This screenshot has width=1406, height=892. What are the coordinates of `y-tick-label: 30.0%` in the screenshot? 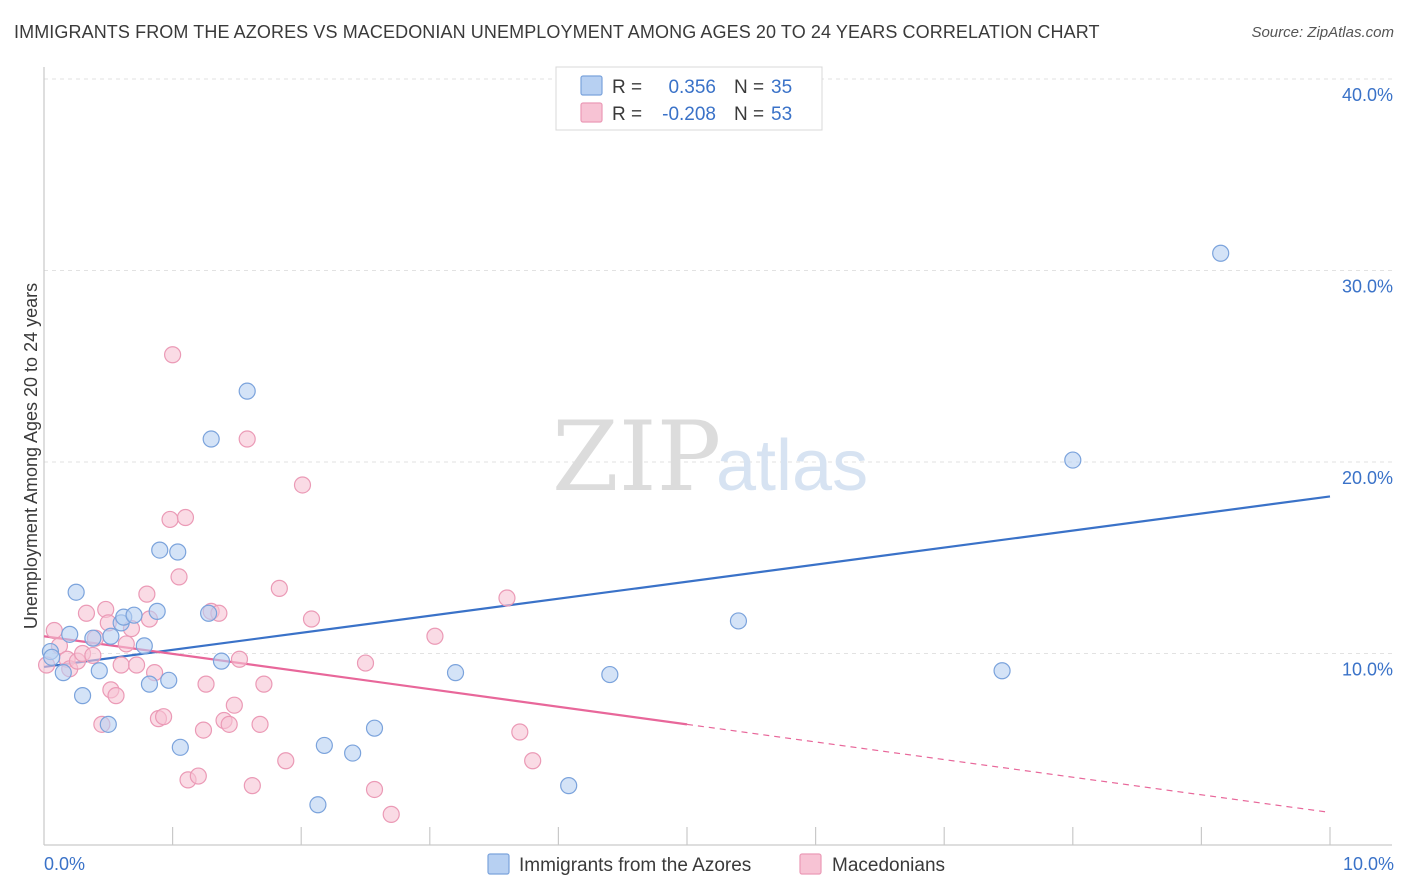 It's located at (1367, 287).